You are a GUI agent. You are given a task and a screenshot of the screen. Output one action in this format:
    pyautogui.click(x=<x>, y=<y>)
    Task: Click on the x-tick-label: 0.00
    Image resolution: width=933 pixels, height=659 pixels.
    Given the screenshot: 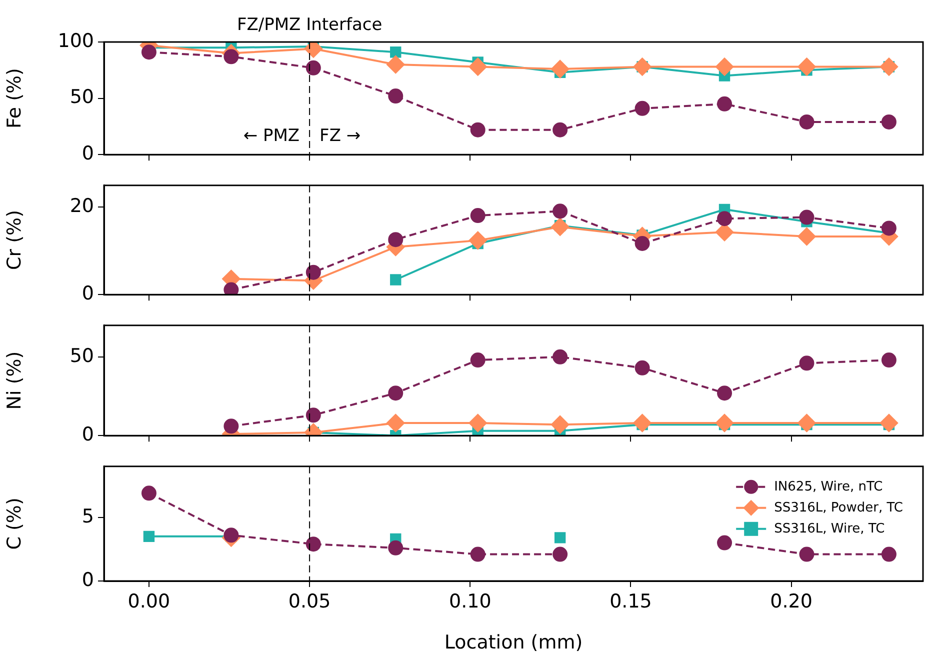 What is the action you would take?
    pyautogui.click(x=149, y=601)
    